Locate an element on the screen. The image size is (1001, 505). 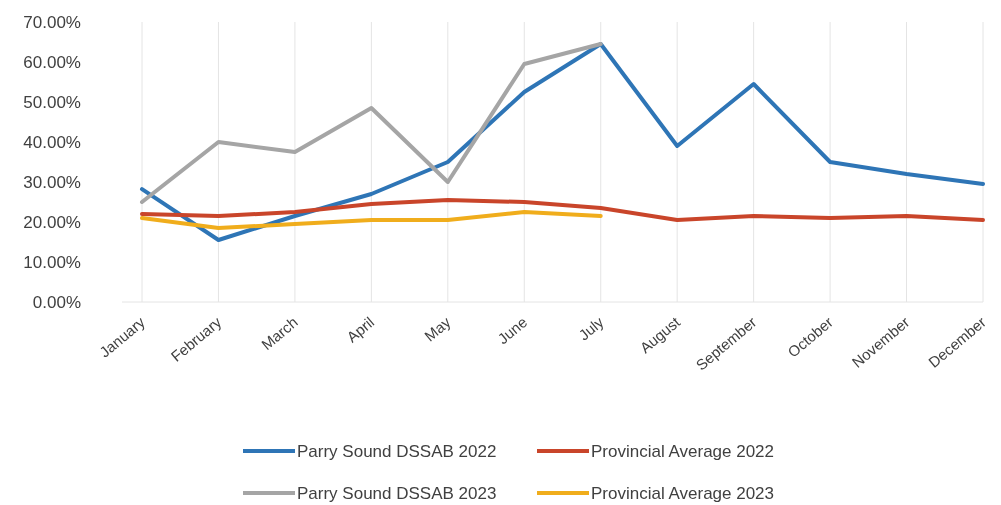
x-tick-label: May is located at coordinates (438, 328).